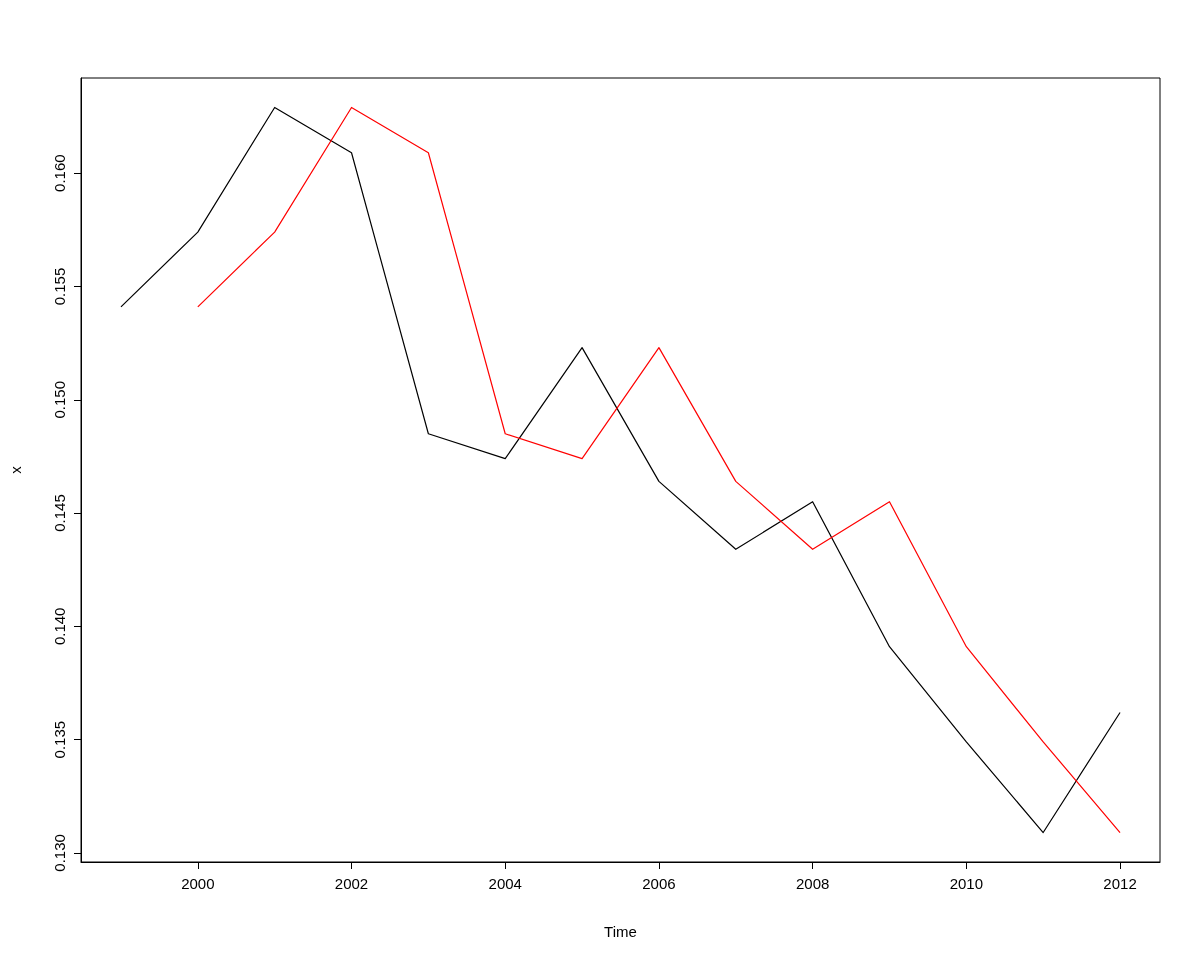 The height and width of the screenshot is (960, 1200). Describe the element at coordinates (59, 739) in the screenshot. I see `y-tick-label: 0.135` at that location.